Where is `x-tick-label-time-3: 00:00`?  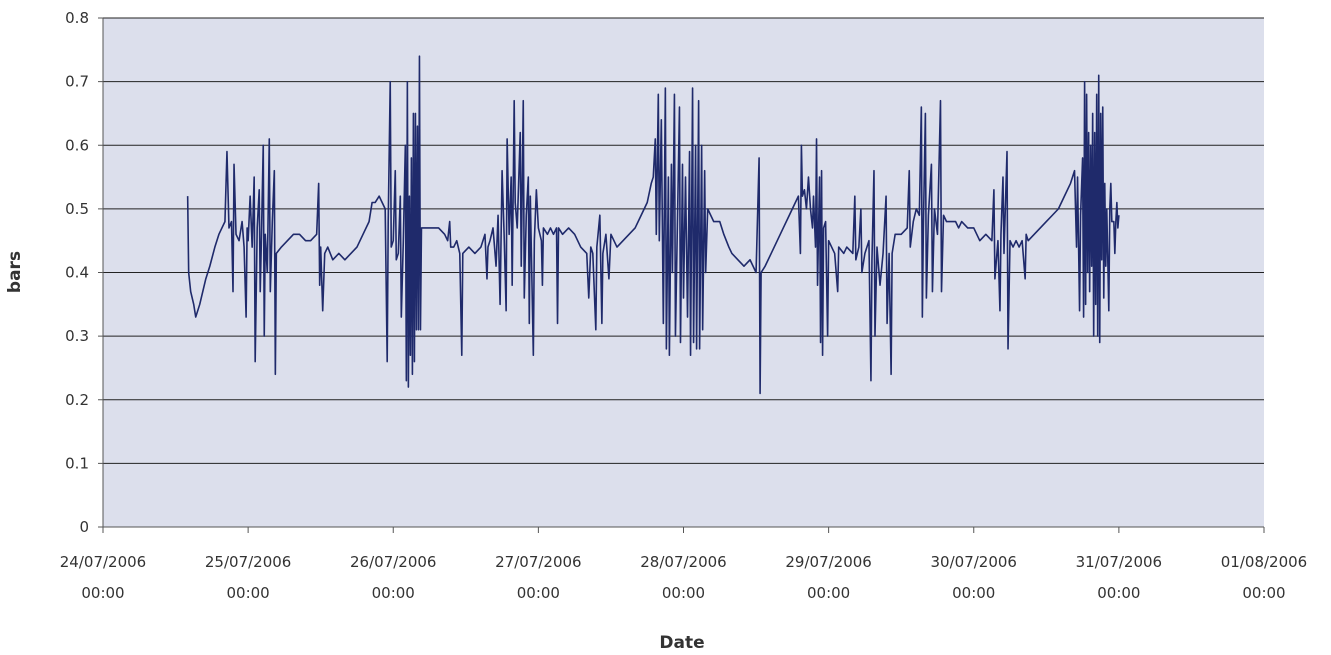
x-tick-label-time-3: 00:00 is located at coordinates (538, 593).